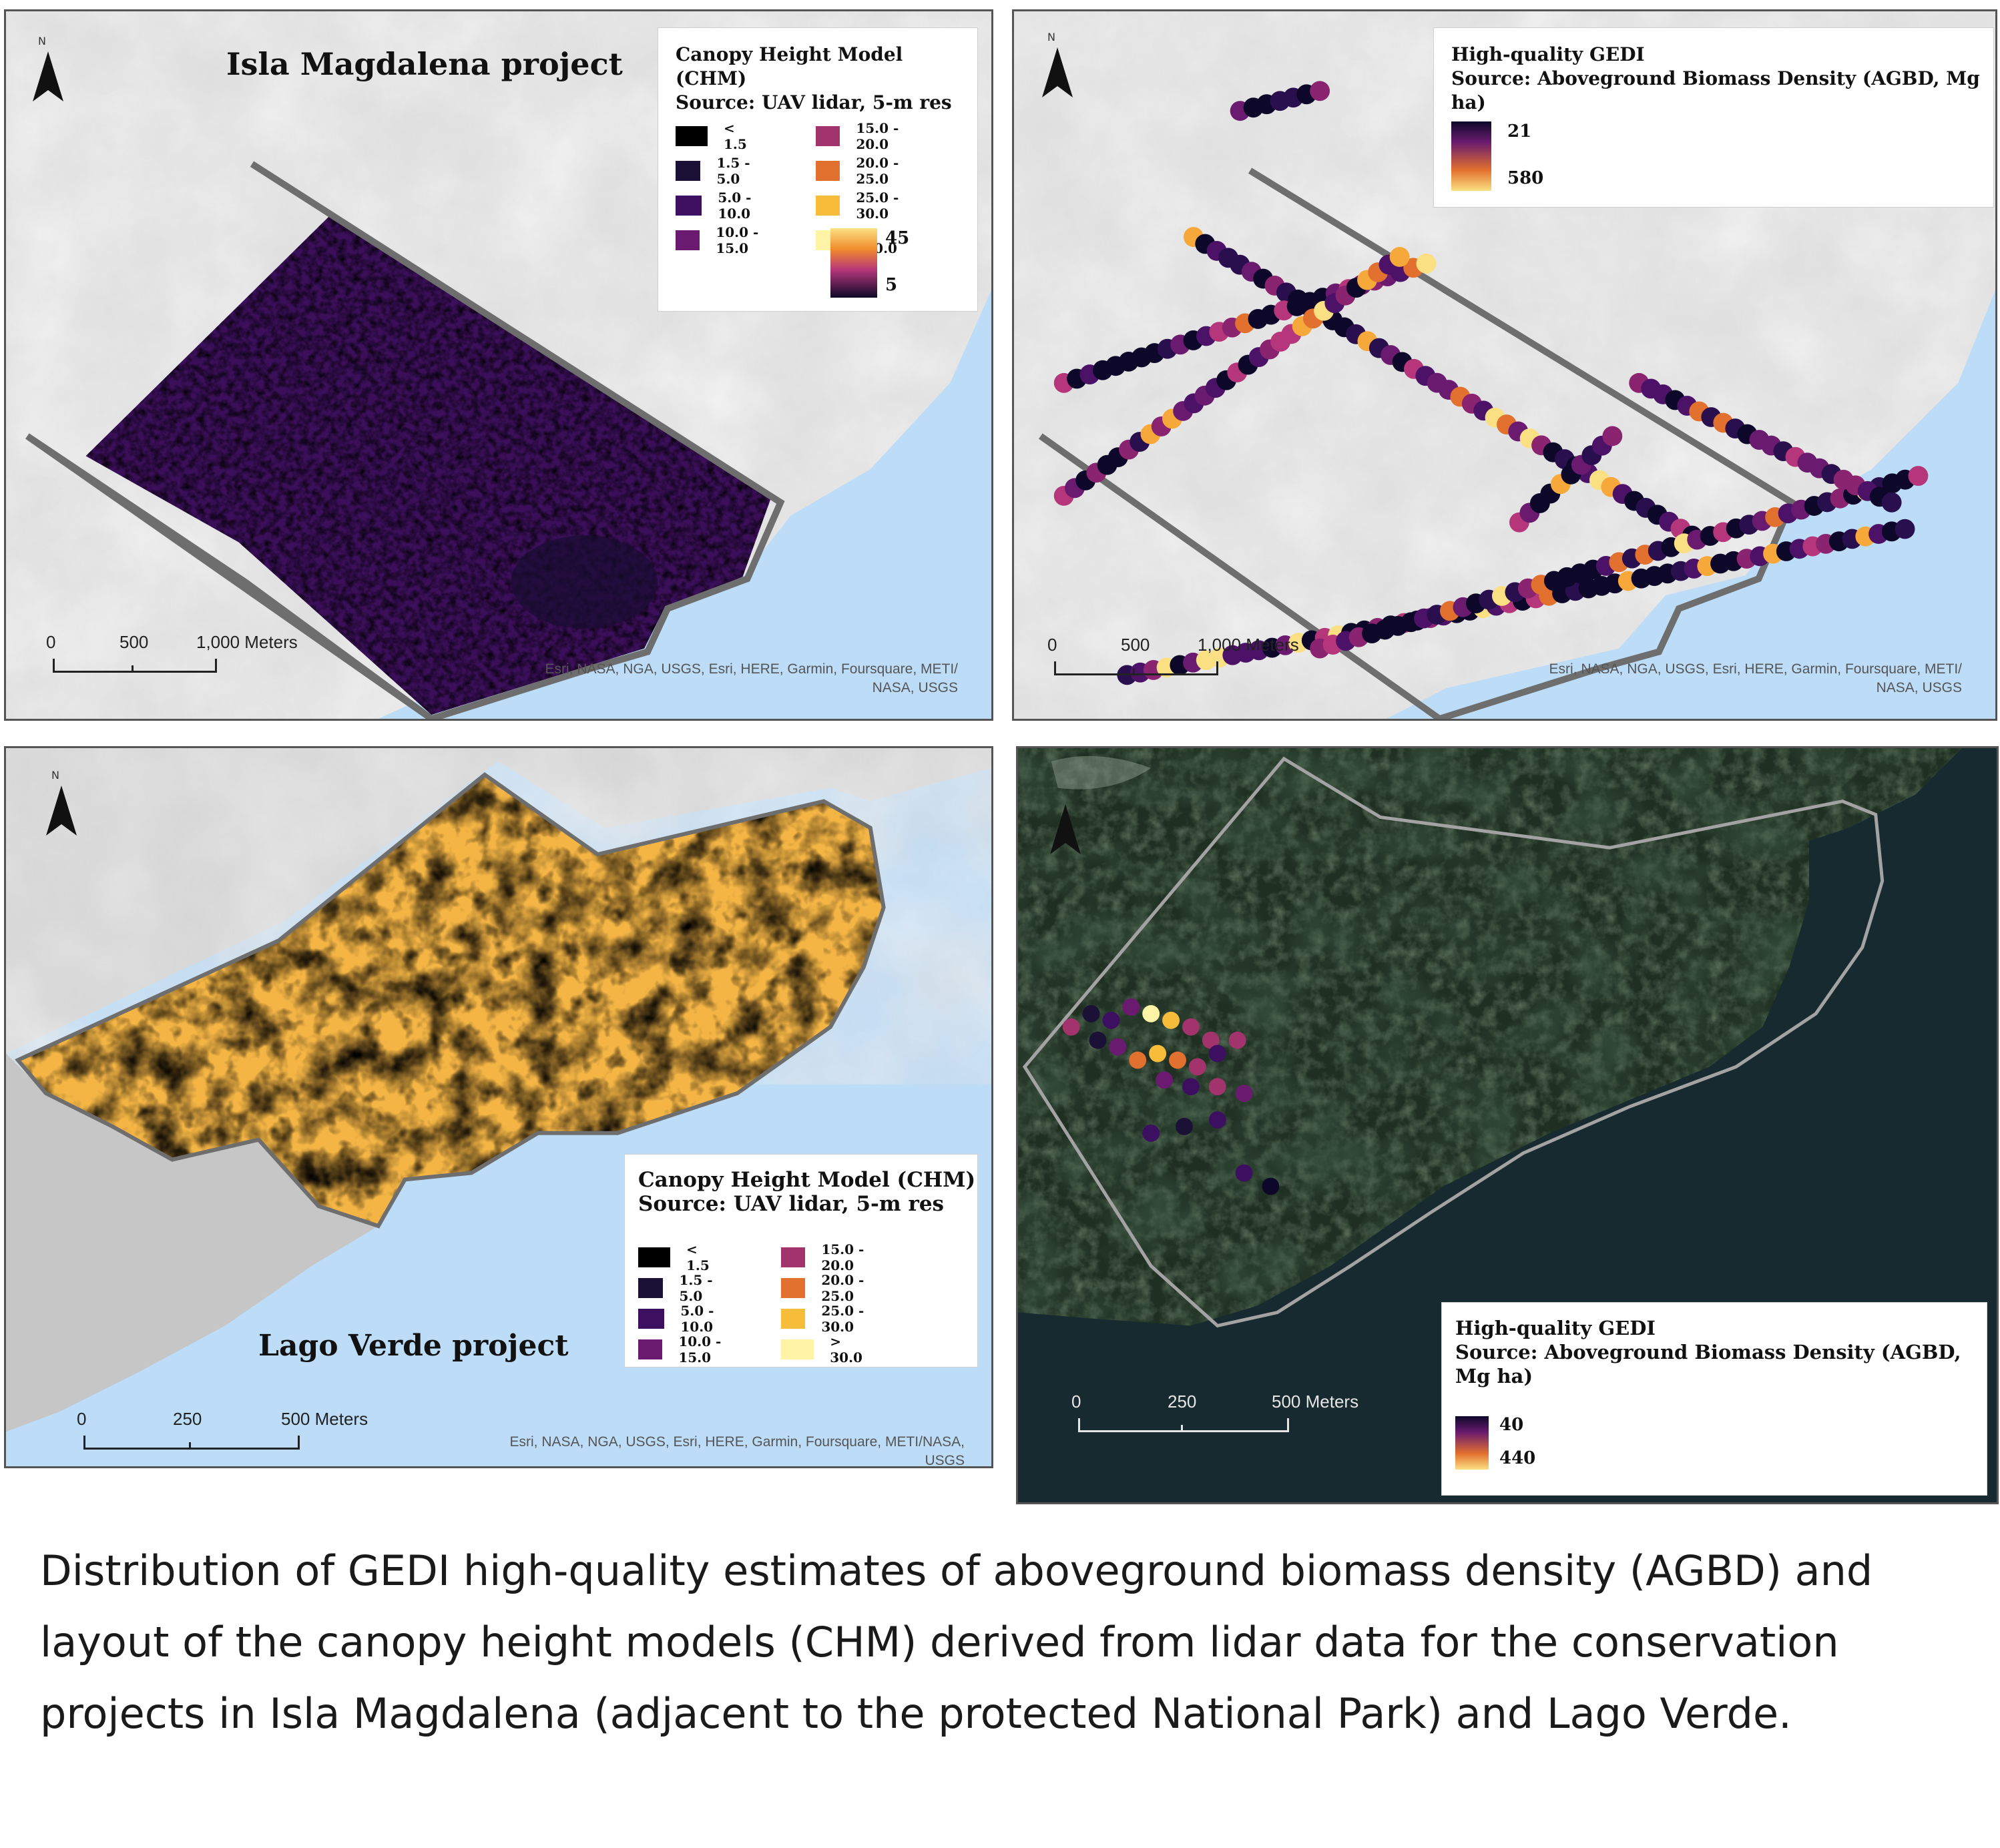 This screenshot has height=1848, width=2000. I want to click on map-title: Isla Magdalena project, so click(424, 64).